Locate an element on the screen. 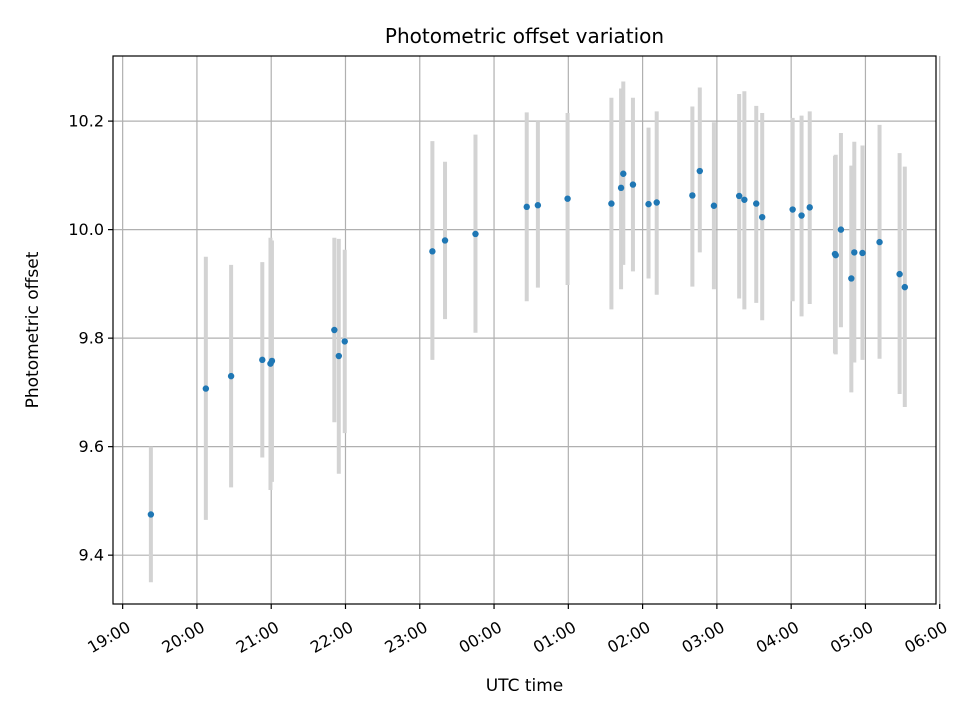 Image resolution: width=960 pixels, height=720 pixels. y-tick-label: 9.8 is located at coordinates (91, 338).